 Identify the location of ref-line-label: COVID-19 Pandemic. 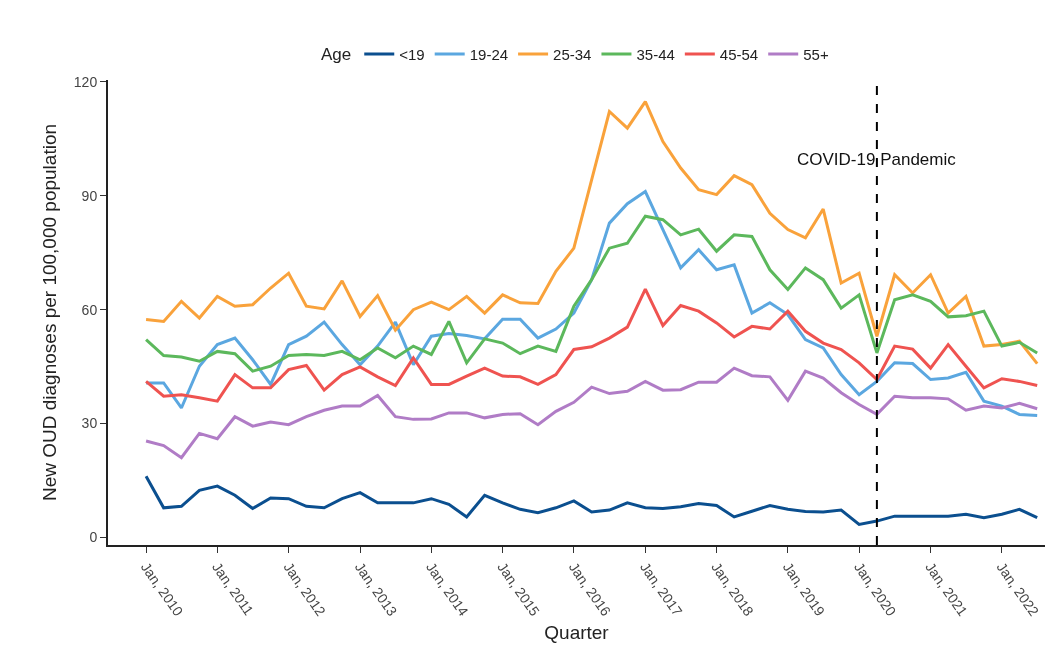
(877, 159).